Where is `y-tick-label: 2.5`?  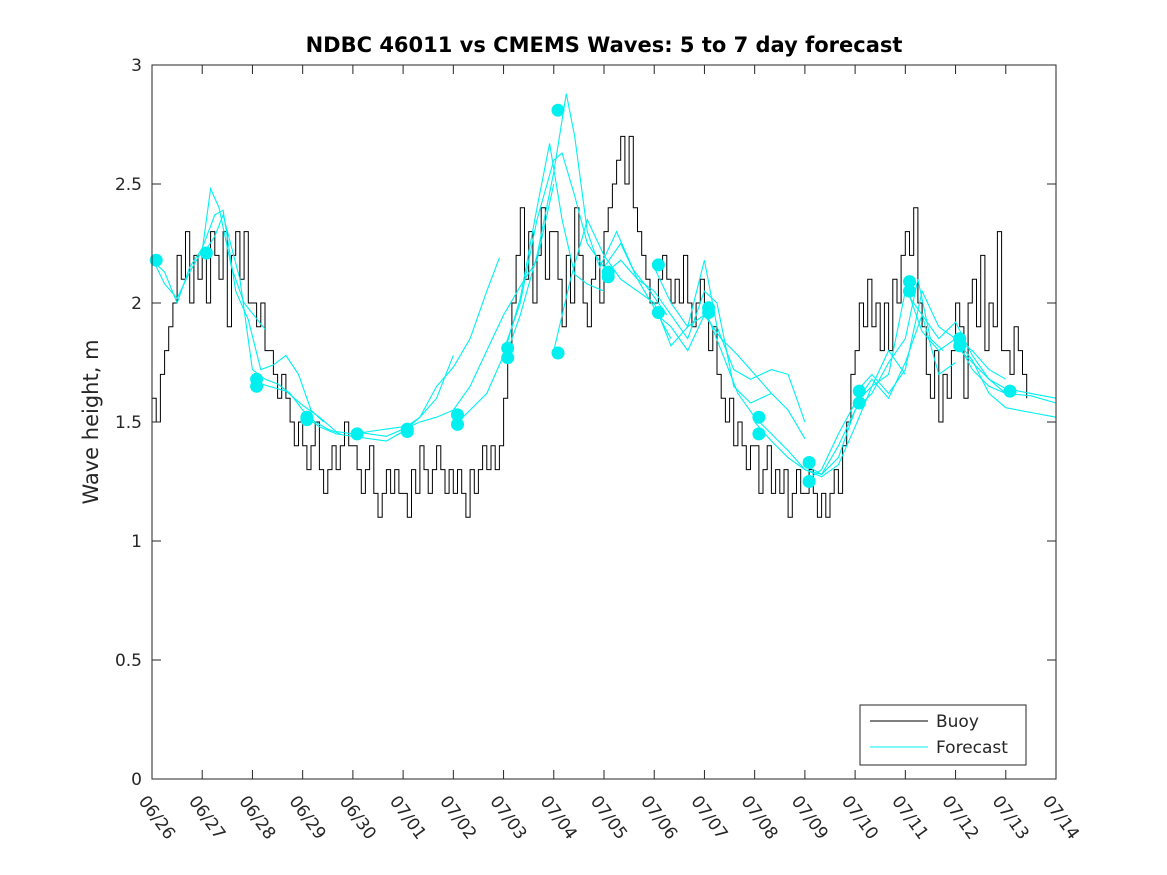
y-tick-label: 2.5 is located at coordinates (128, 185).